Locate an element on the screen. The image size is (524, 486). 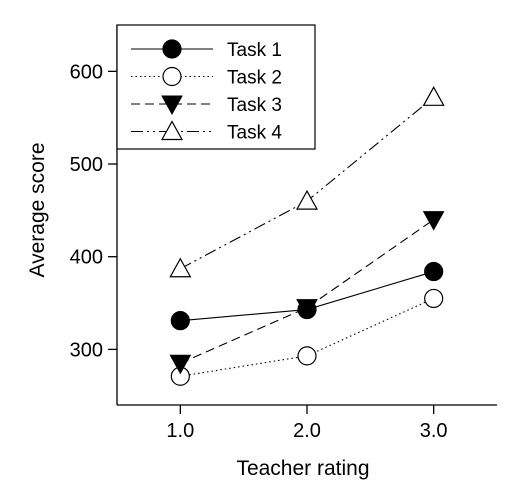
legend: Task 1 Task 2 Task 3 Task 4 is located at coordinates (216, 87).